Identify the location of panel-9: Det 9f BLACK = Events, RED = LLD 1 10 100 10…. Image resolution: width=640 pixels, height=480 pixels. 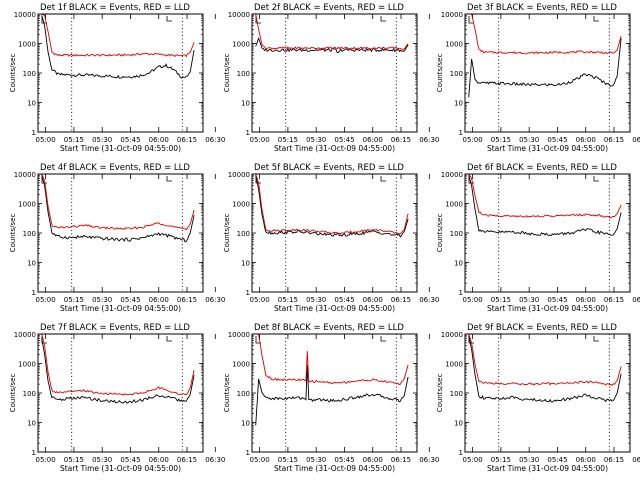
(538, 398).